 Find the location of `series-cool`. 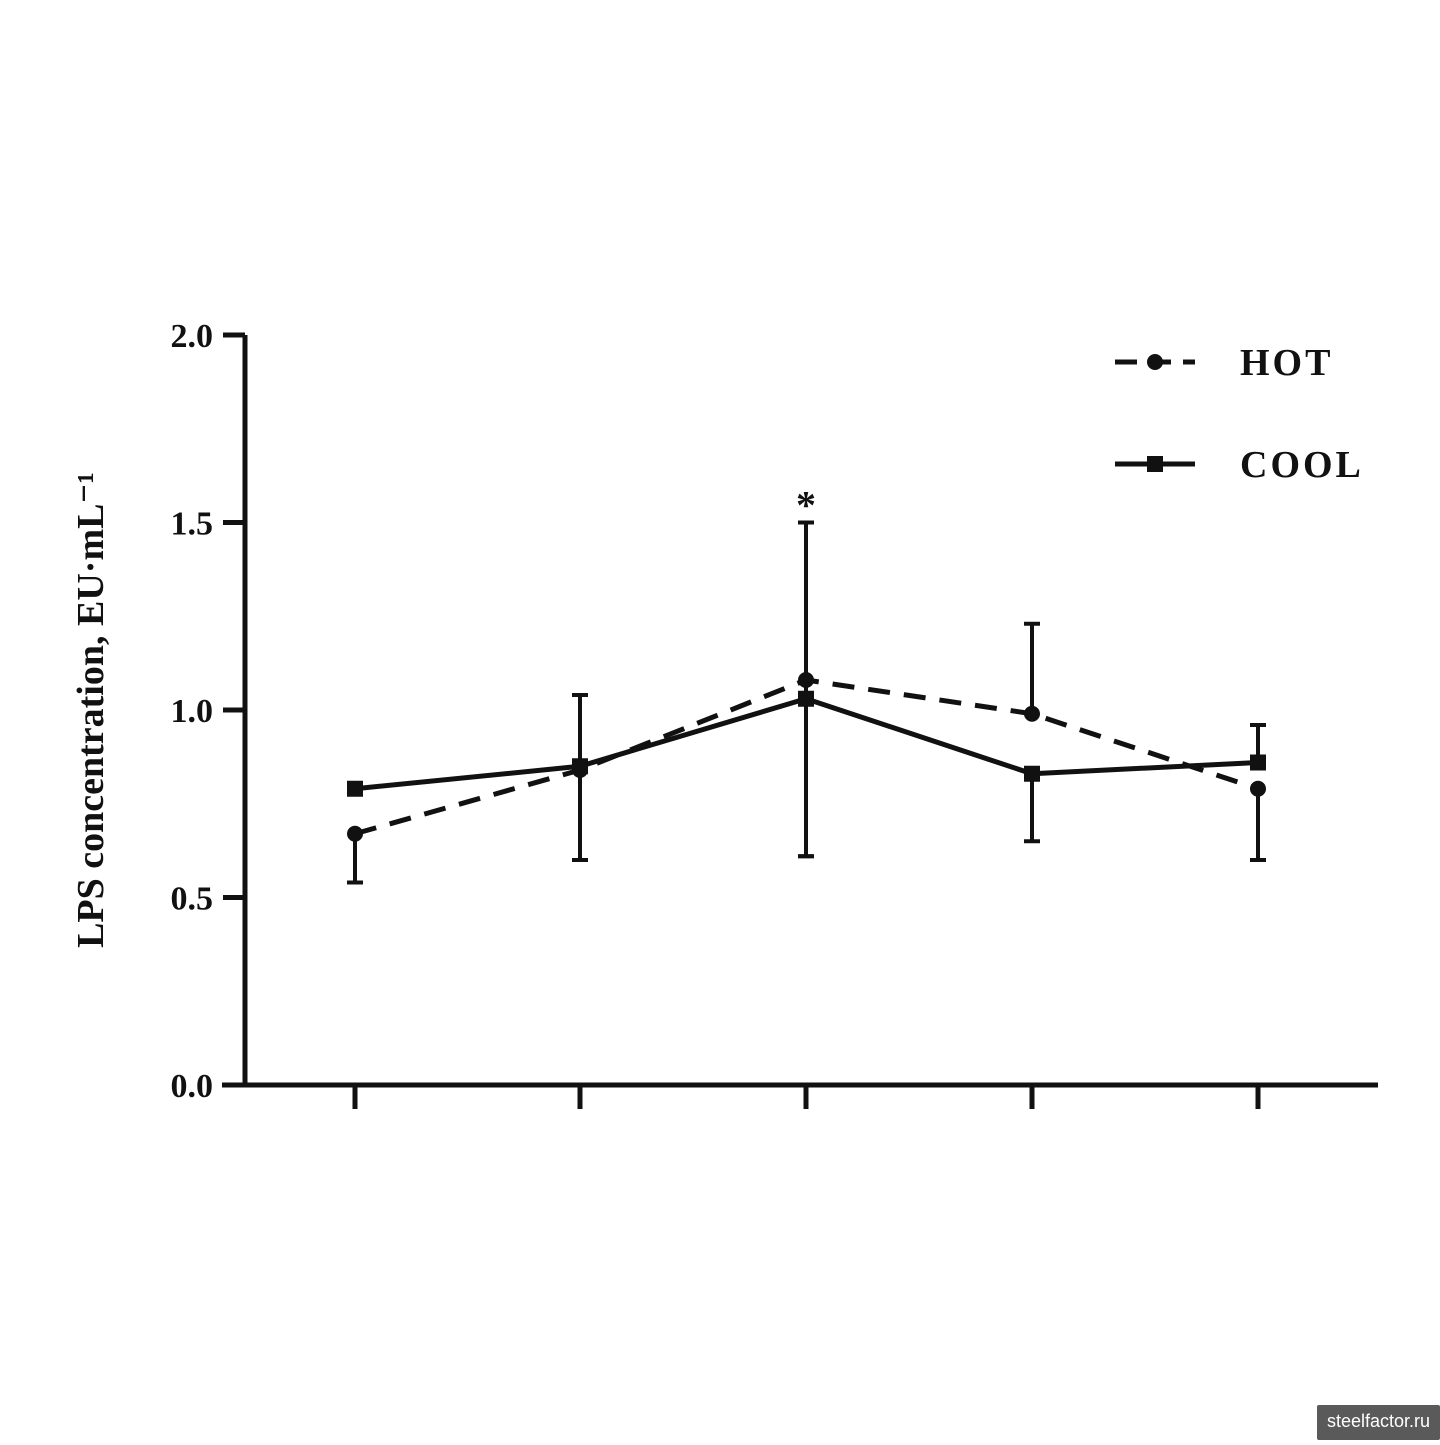

series-cool is located at coordinates (806, 776).